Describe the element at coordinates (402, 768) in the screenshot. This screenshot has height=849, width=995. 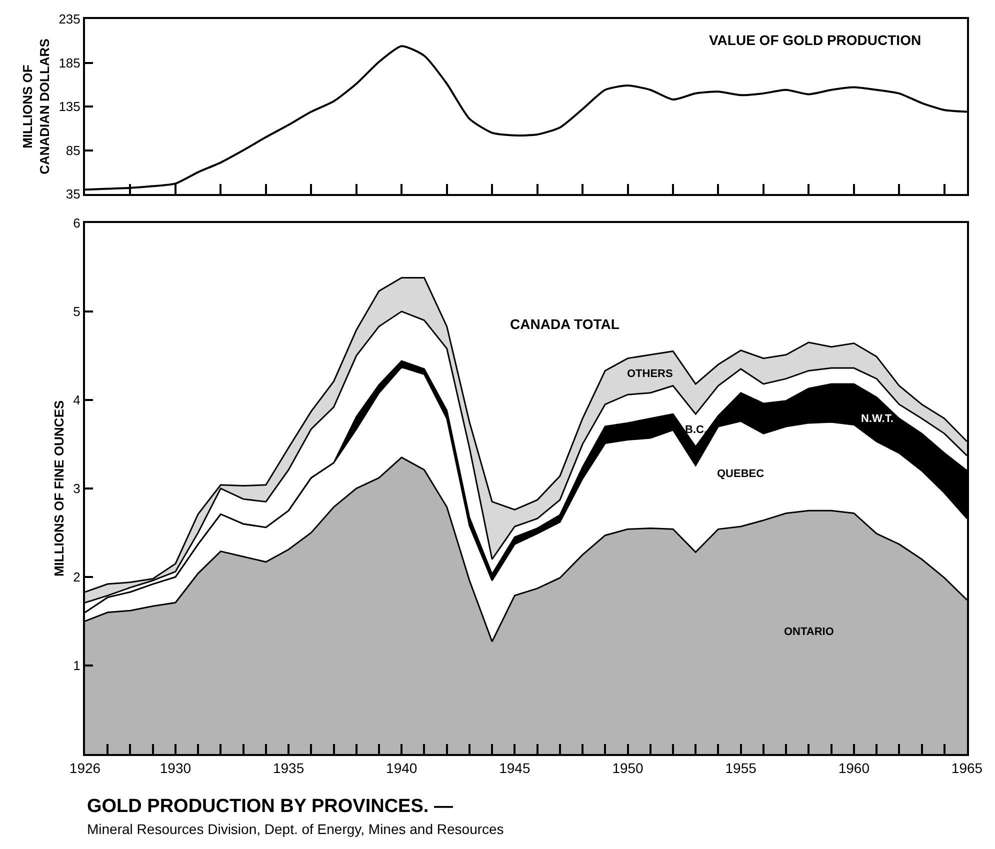
I see `x-tick-label: 1940` at that location.